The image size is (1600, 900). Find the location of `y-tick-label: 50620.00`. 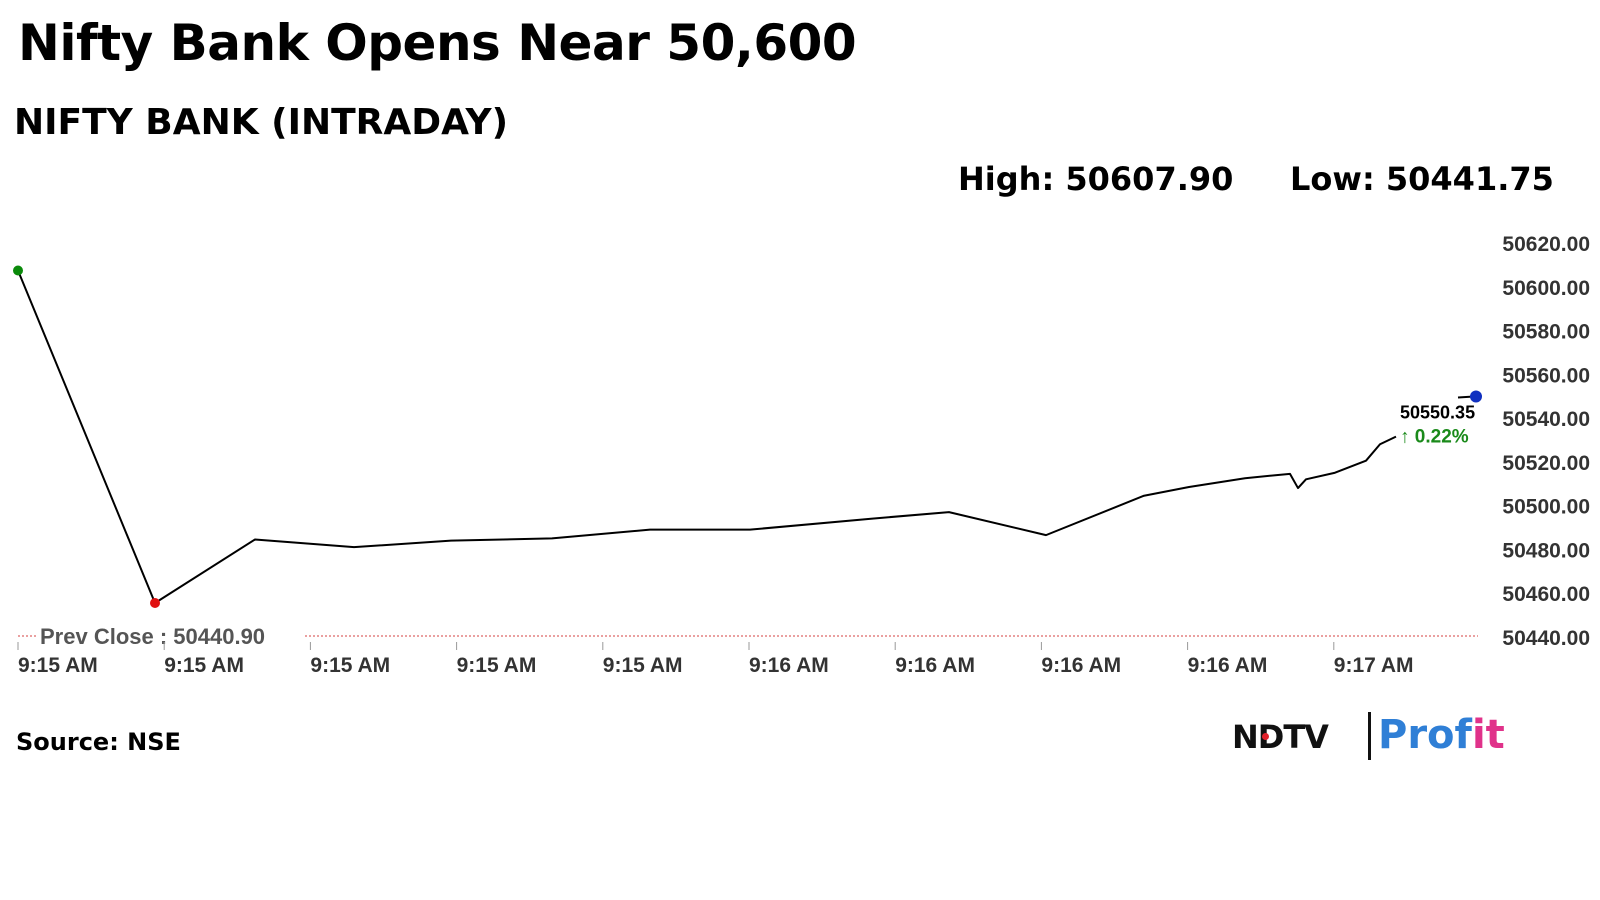

y-tick-label: 50620.00 is located at coordinates (1546, 244).